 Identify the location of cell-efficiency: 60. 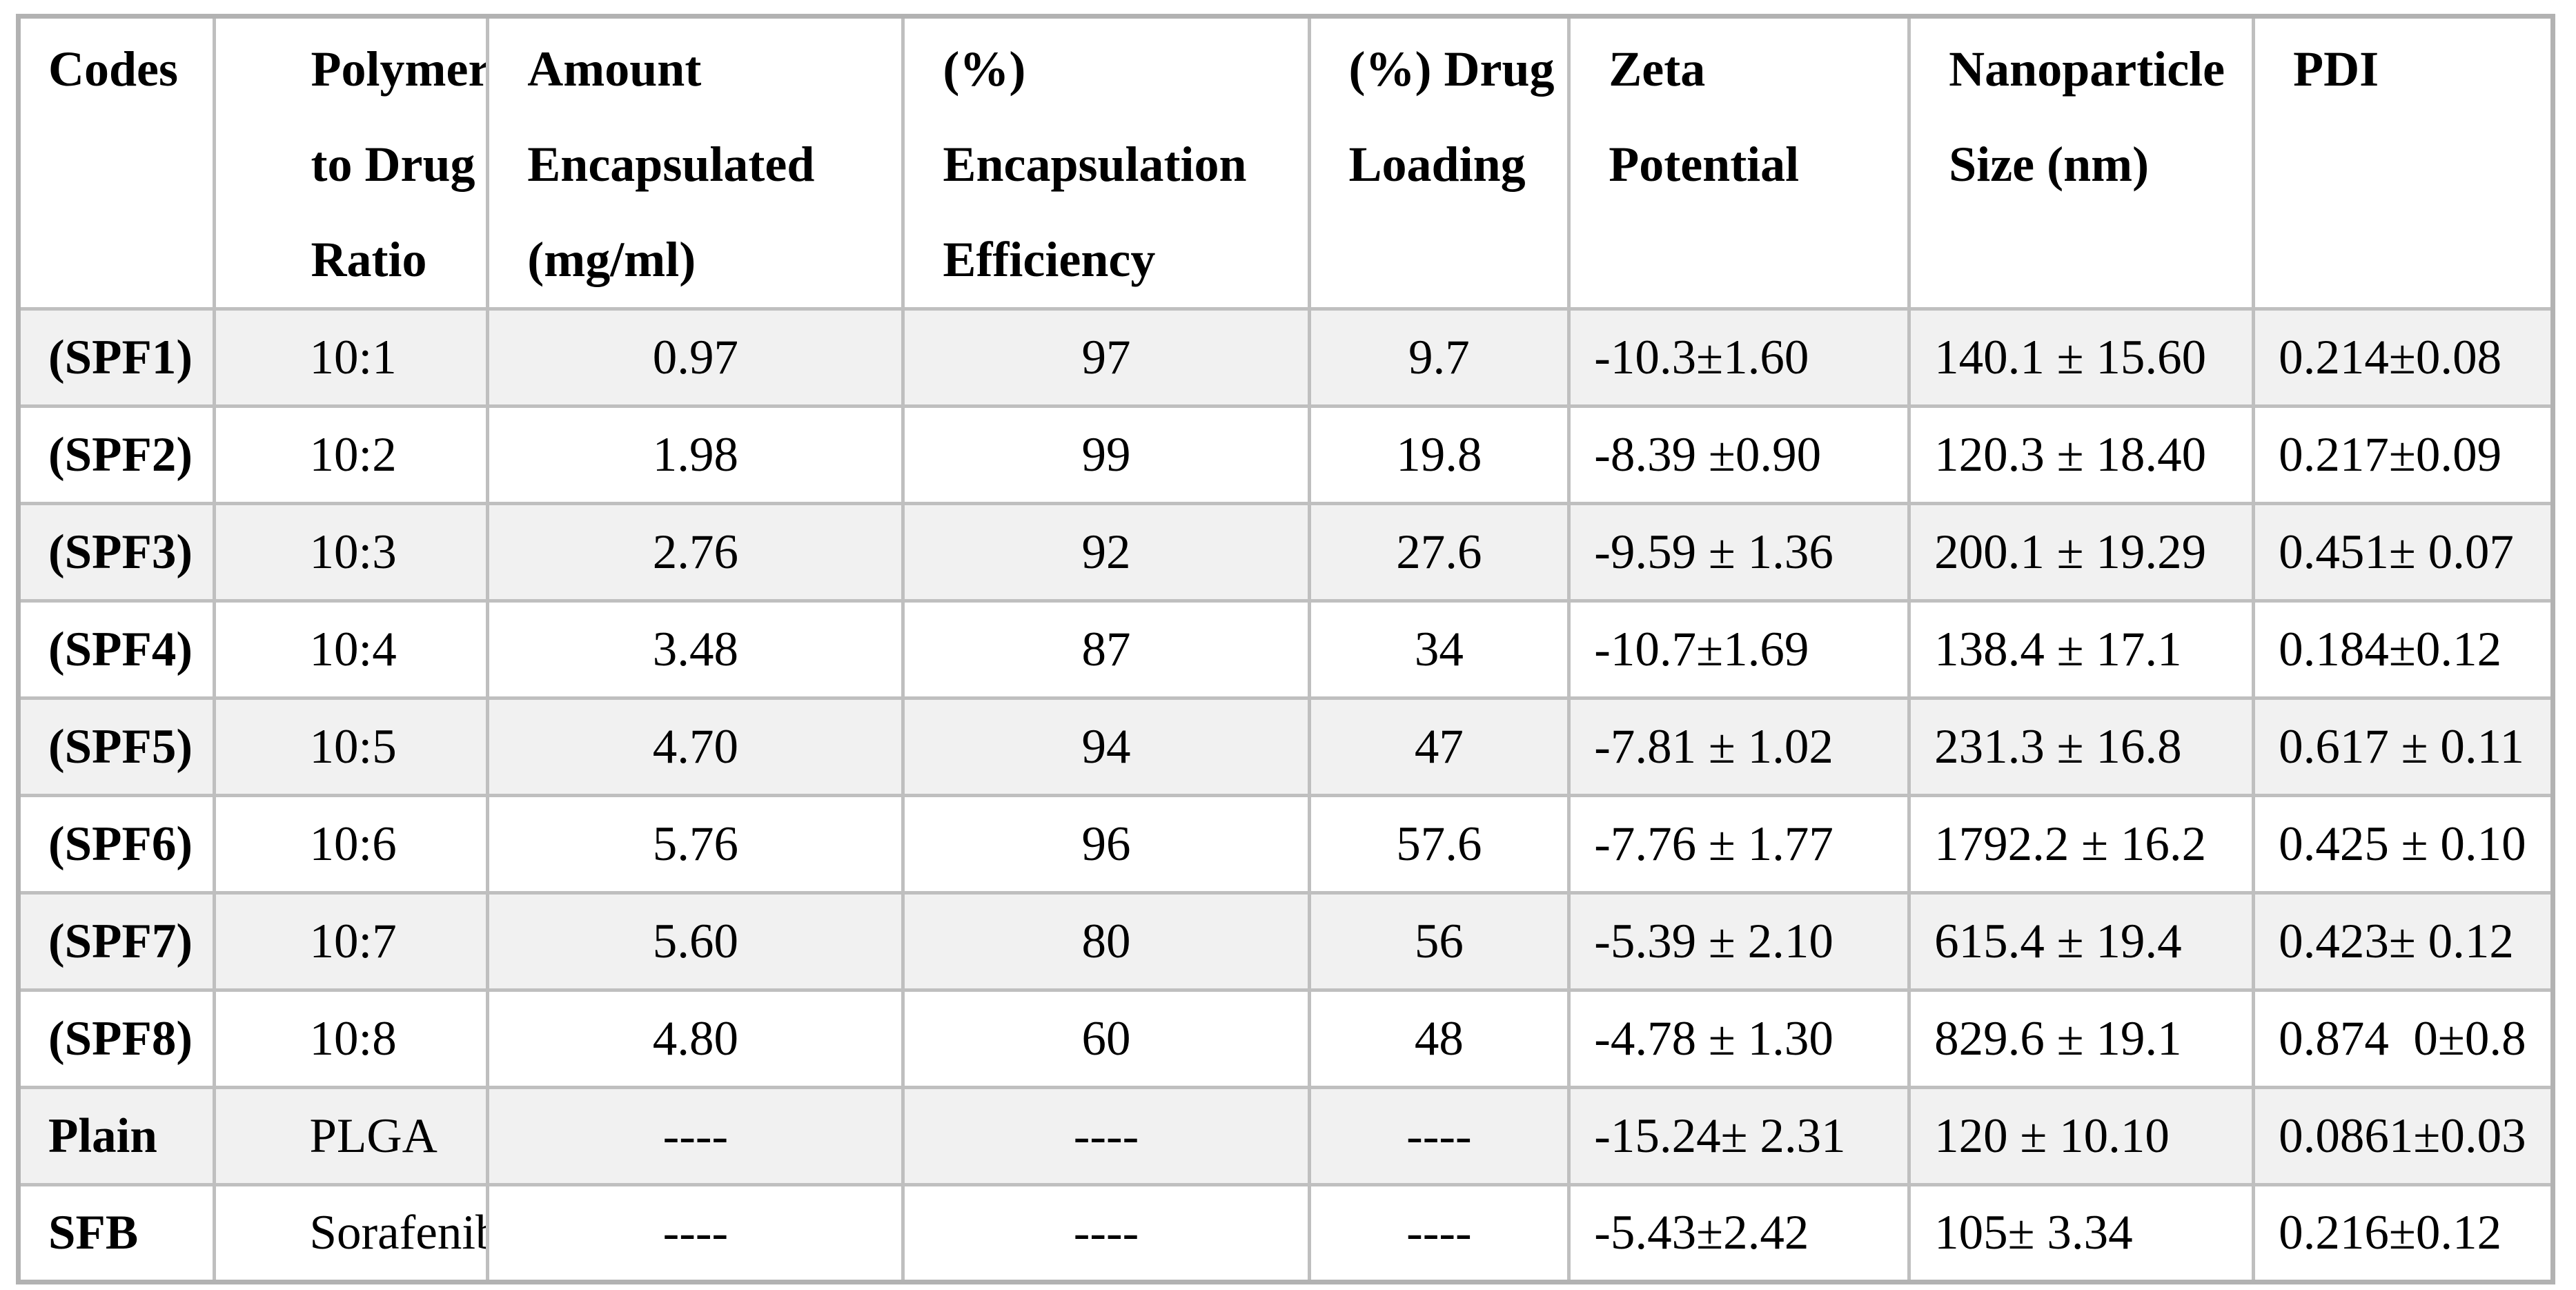
(1106, 1038).